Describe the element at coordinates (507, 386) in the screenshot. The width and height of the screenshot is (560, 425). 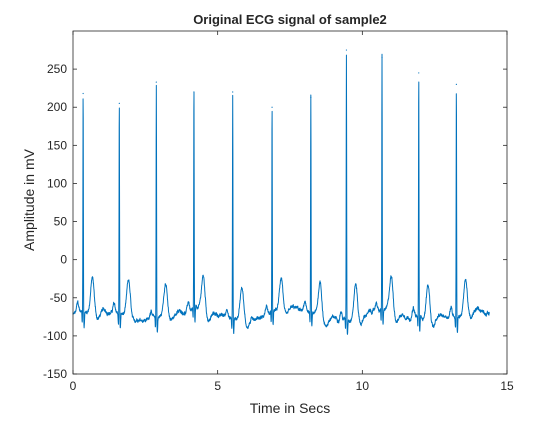
I see `x-tick-label: 15` at that location.